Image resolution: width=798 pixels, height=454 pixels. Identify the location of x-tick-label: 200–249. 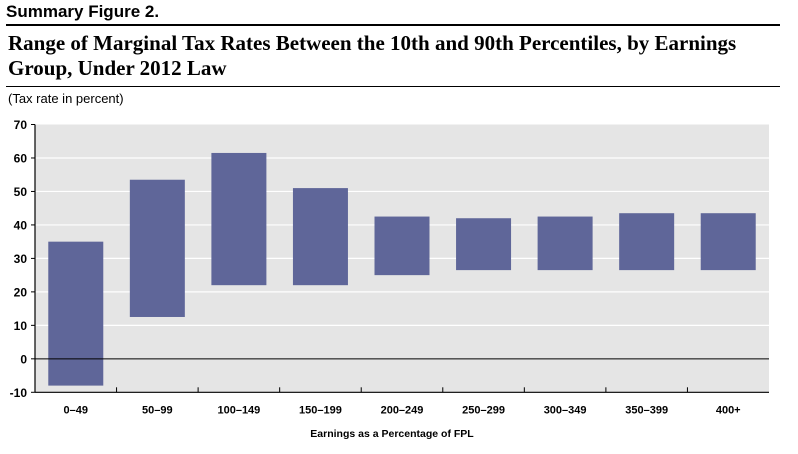
(402, 410).